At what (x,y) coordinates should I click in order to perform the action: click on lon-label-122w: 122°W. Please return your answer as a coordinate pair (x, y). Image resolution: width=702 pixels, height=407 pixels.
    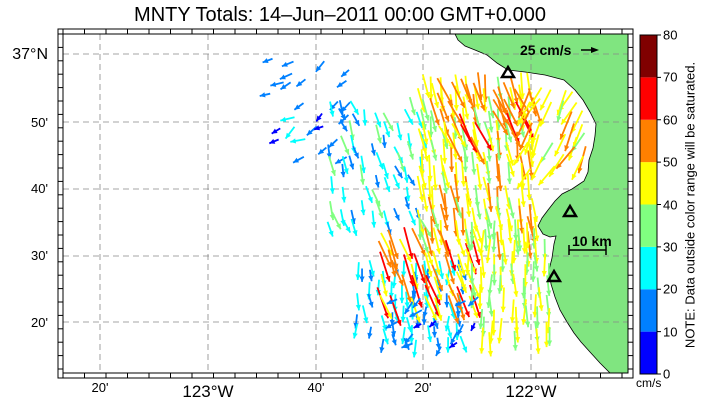
    Looking at the image, I should click on (531, 391).